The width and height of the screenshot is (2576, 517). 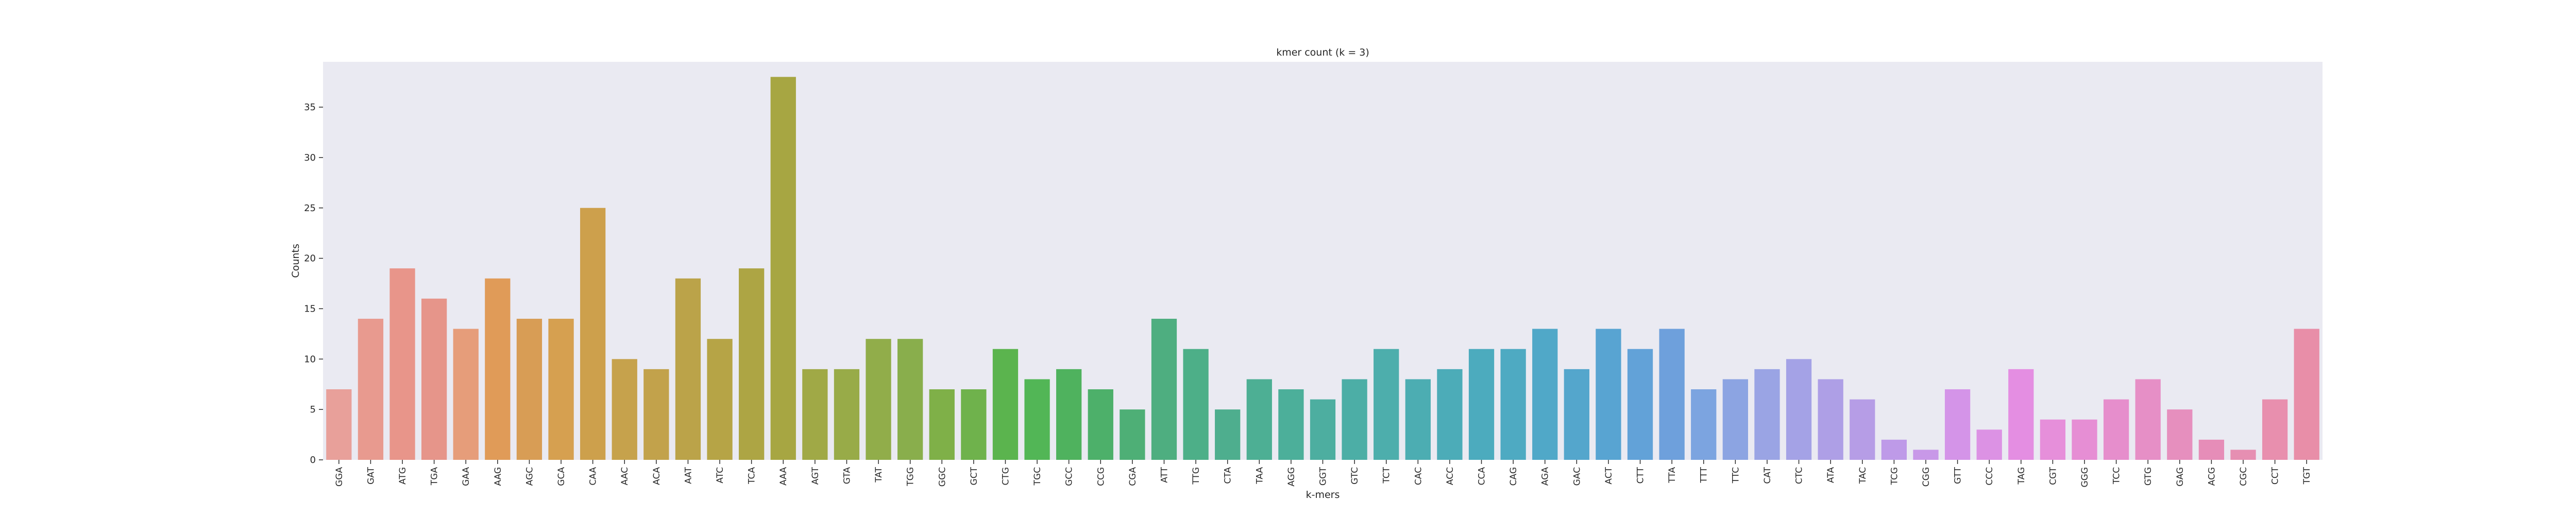 I want to click on bar-AAT, so click(x=688, y=369).